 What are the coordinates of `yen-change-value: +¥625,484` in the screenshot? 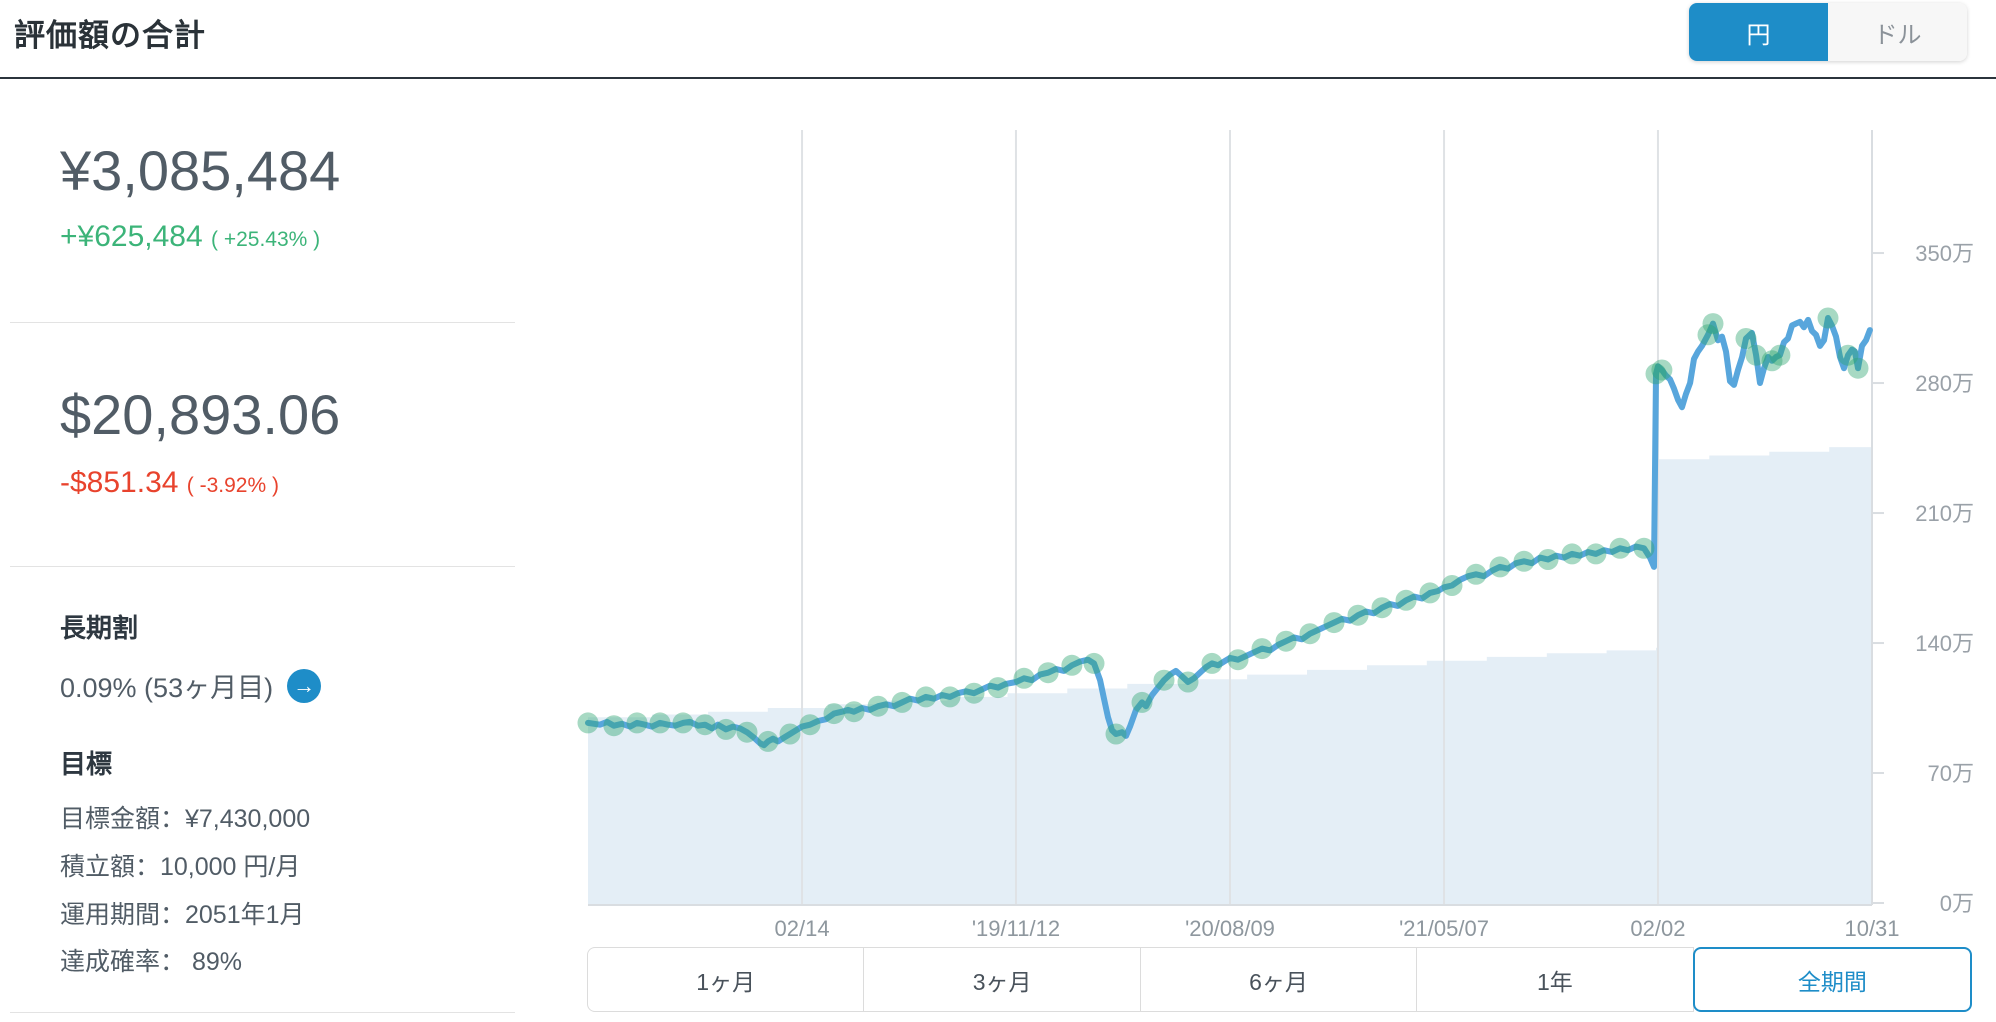 It's located at (131, 236).